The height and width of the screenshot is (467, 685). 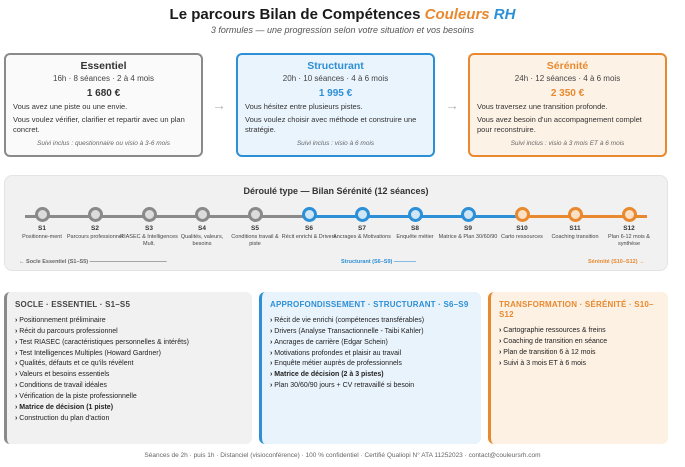 What do you see at coordinates (335, 66) in the screenshot?
I see `formula-name: Structurant` at bounding box center [335, 66].